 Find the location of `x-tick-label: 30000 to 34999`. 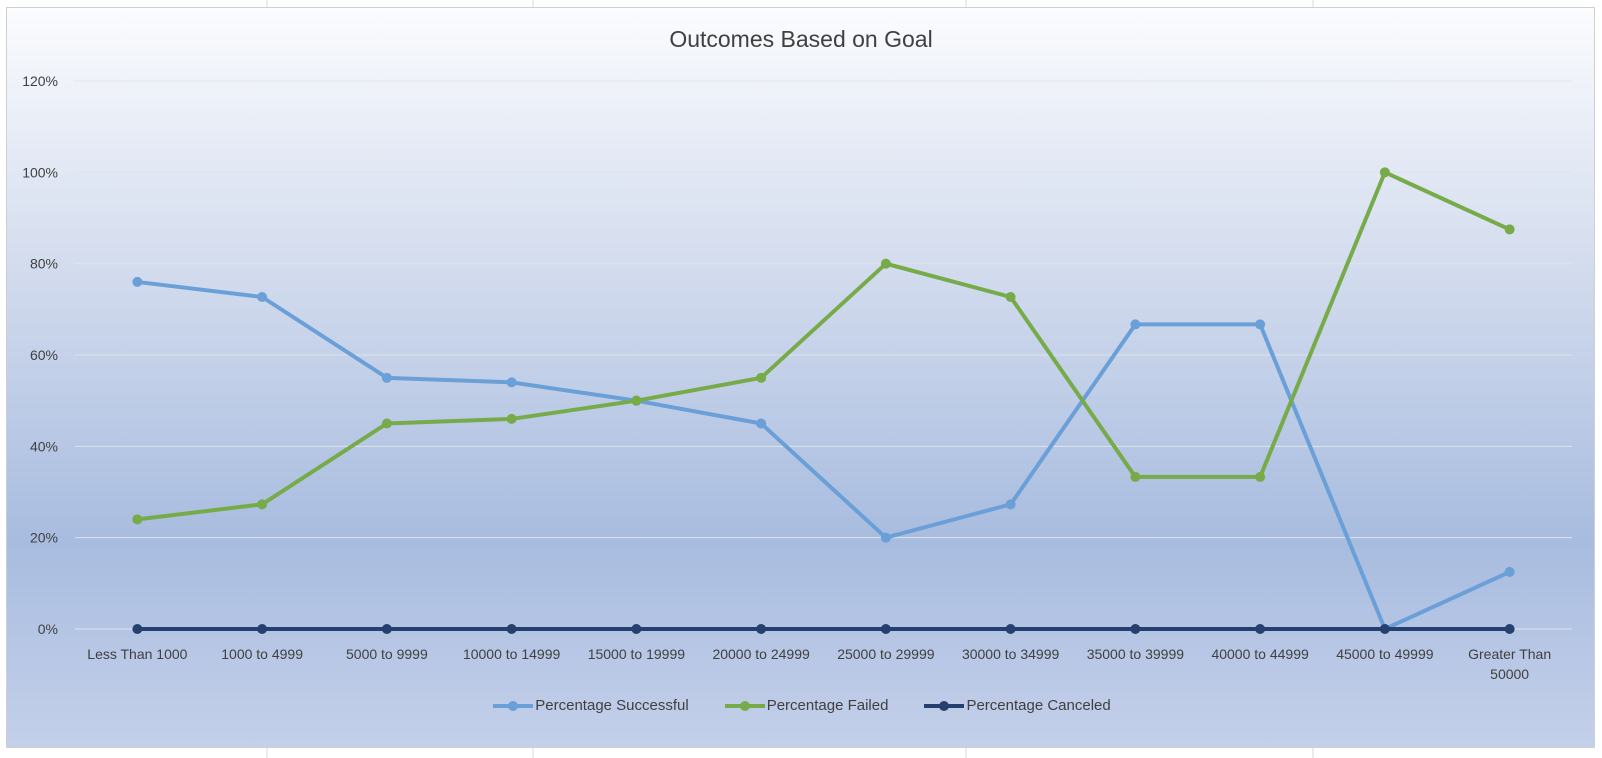

x-tick-label: 30000 to 34999 is located at coordinates (1011, 654).